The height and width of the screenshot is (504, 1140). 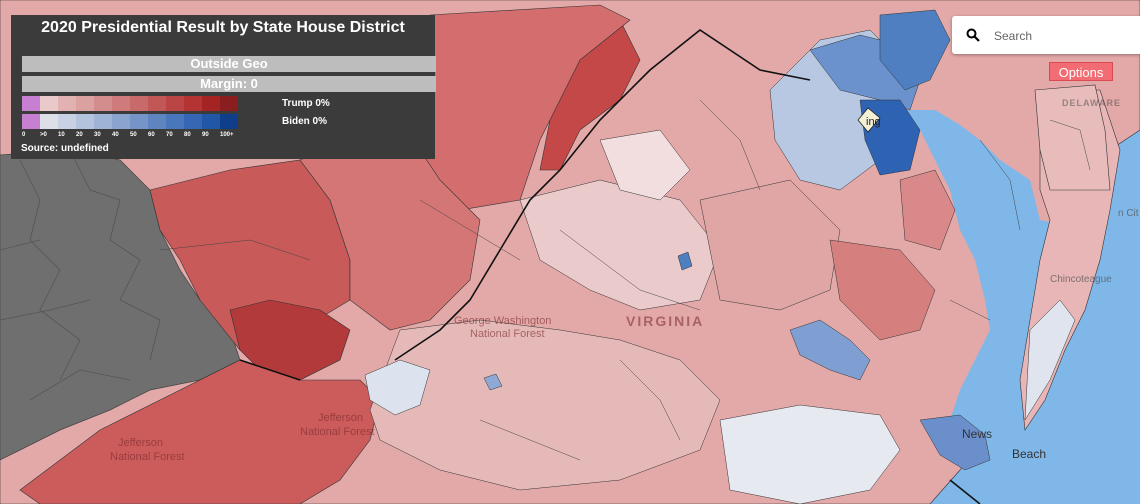 I want to click on district-wv-central, so click(x=390, y=225).